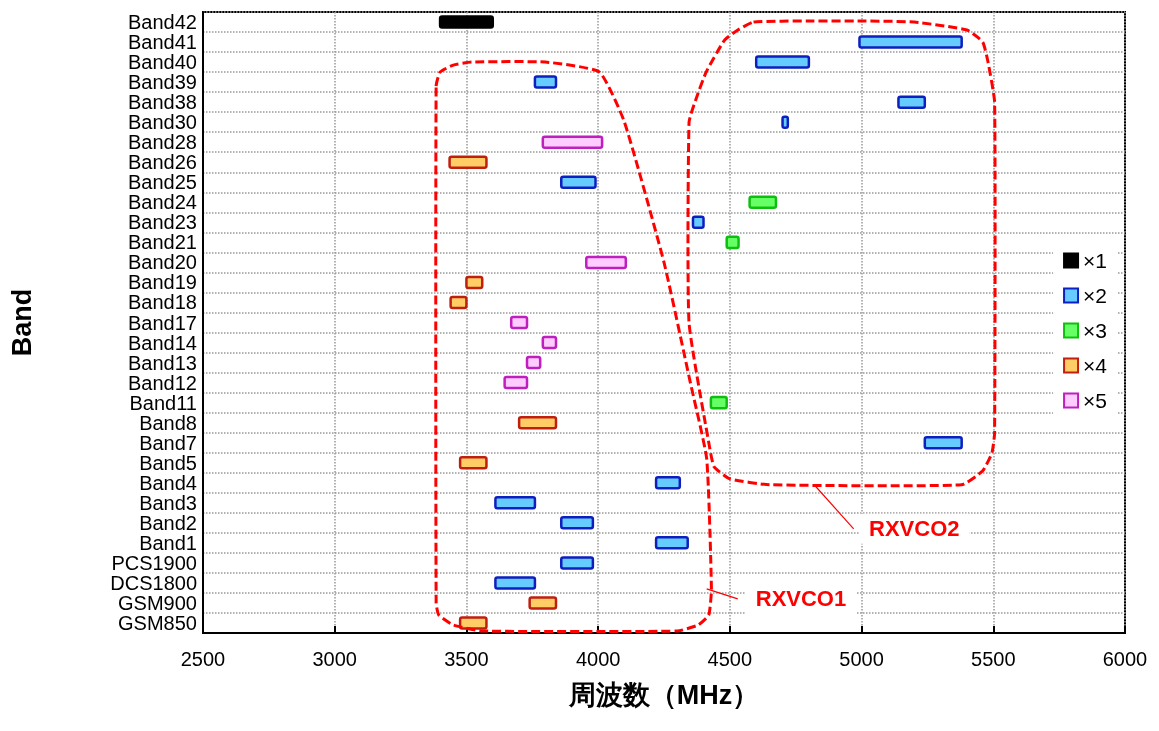  What do you see at coordinates (162, 62) in the screenshot?
I see `y-tick-label: Band40` at bounding box center [162, 62].